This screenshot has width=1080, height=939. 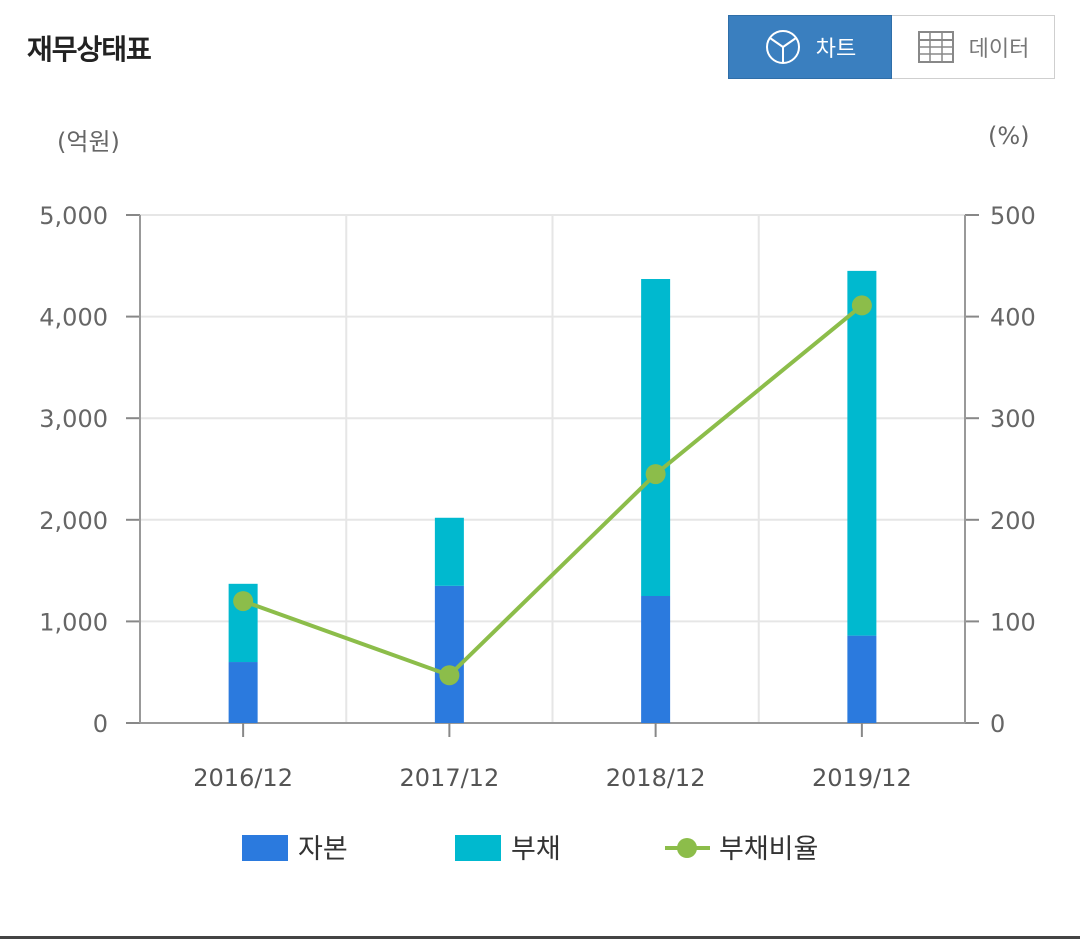 What do you see at coordinates (540, 937) in the screenshot?
I see `bottom-divider` at bounding box center [540, 937].